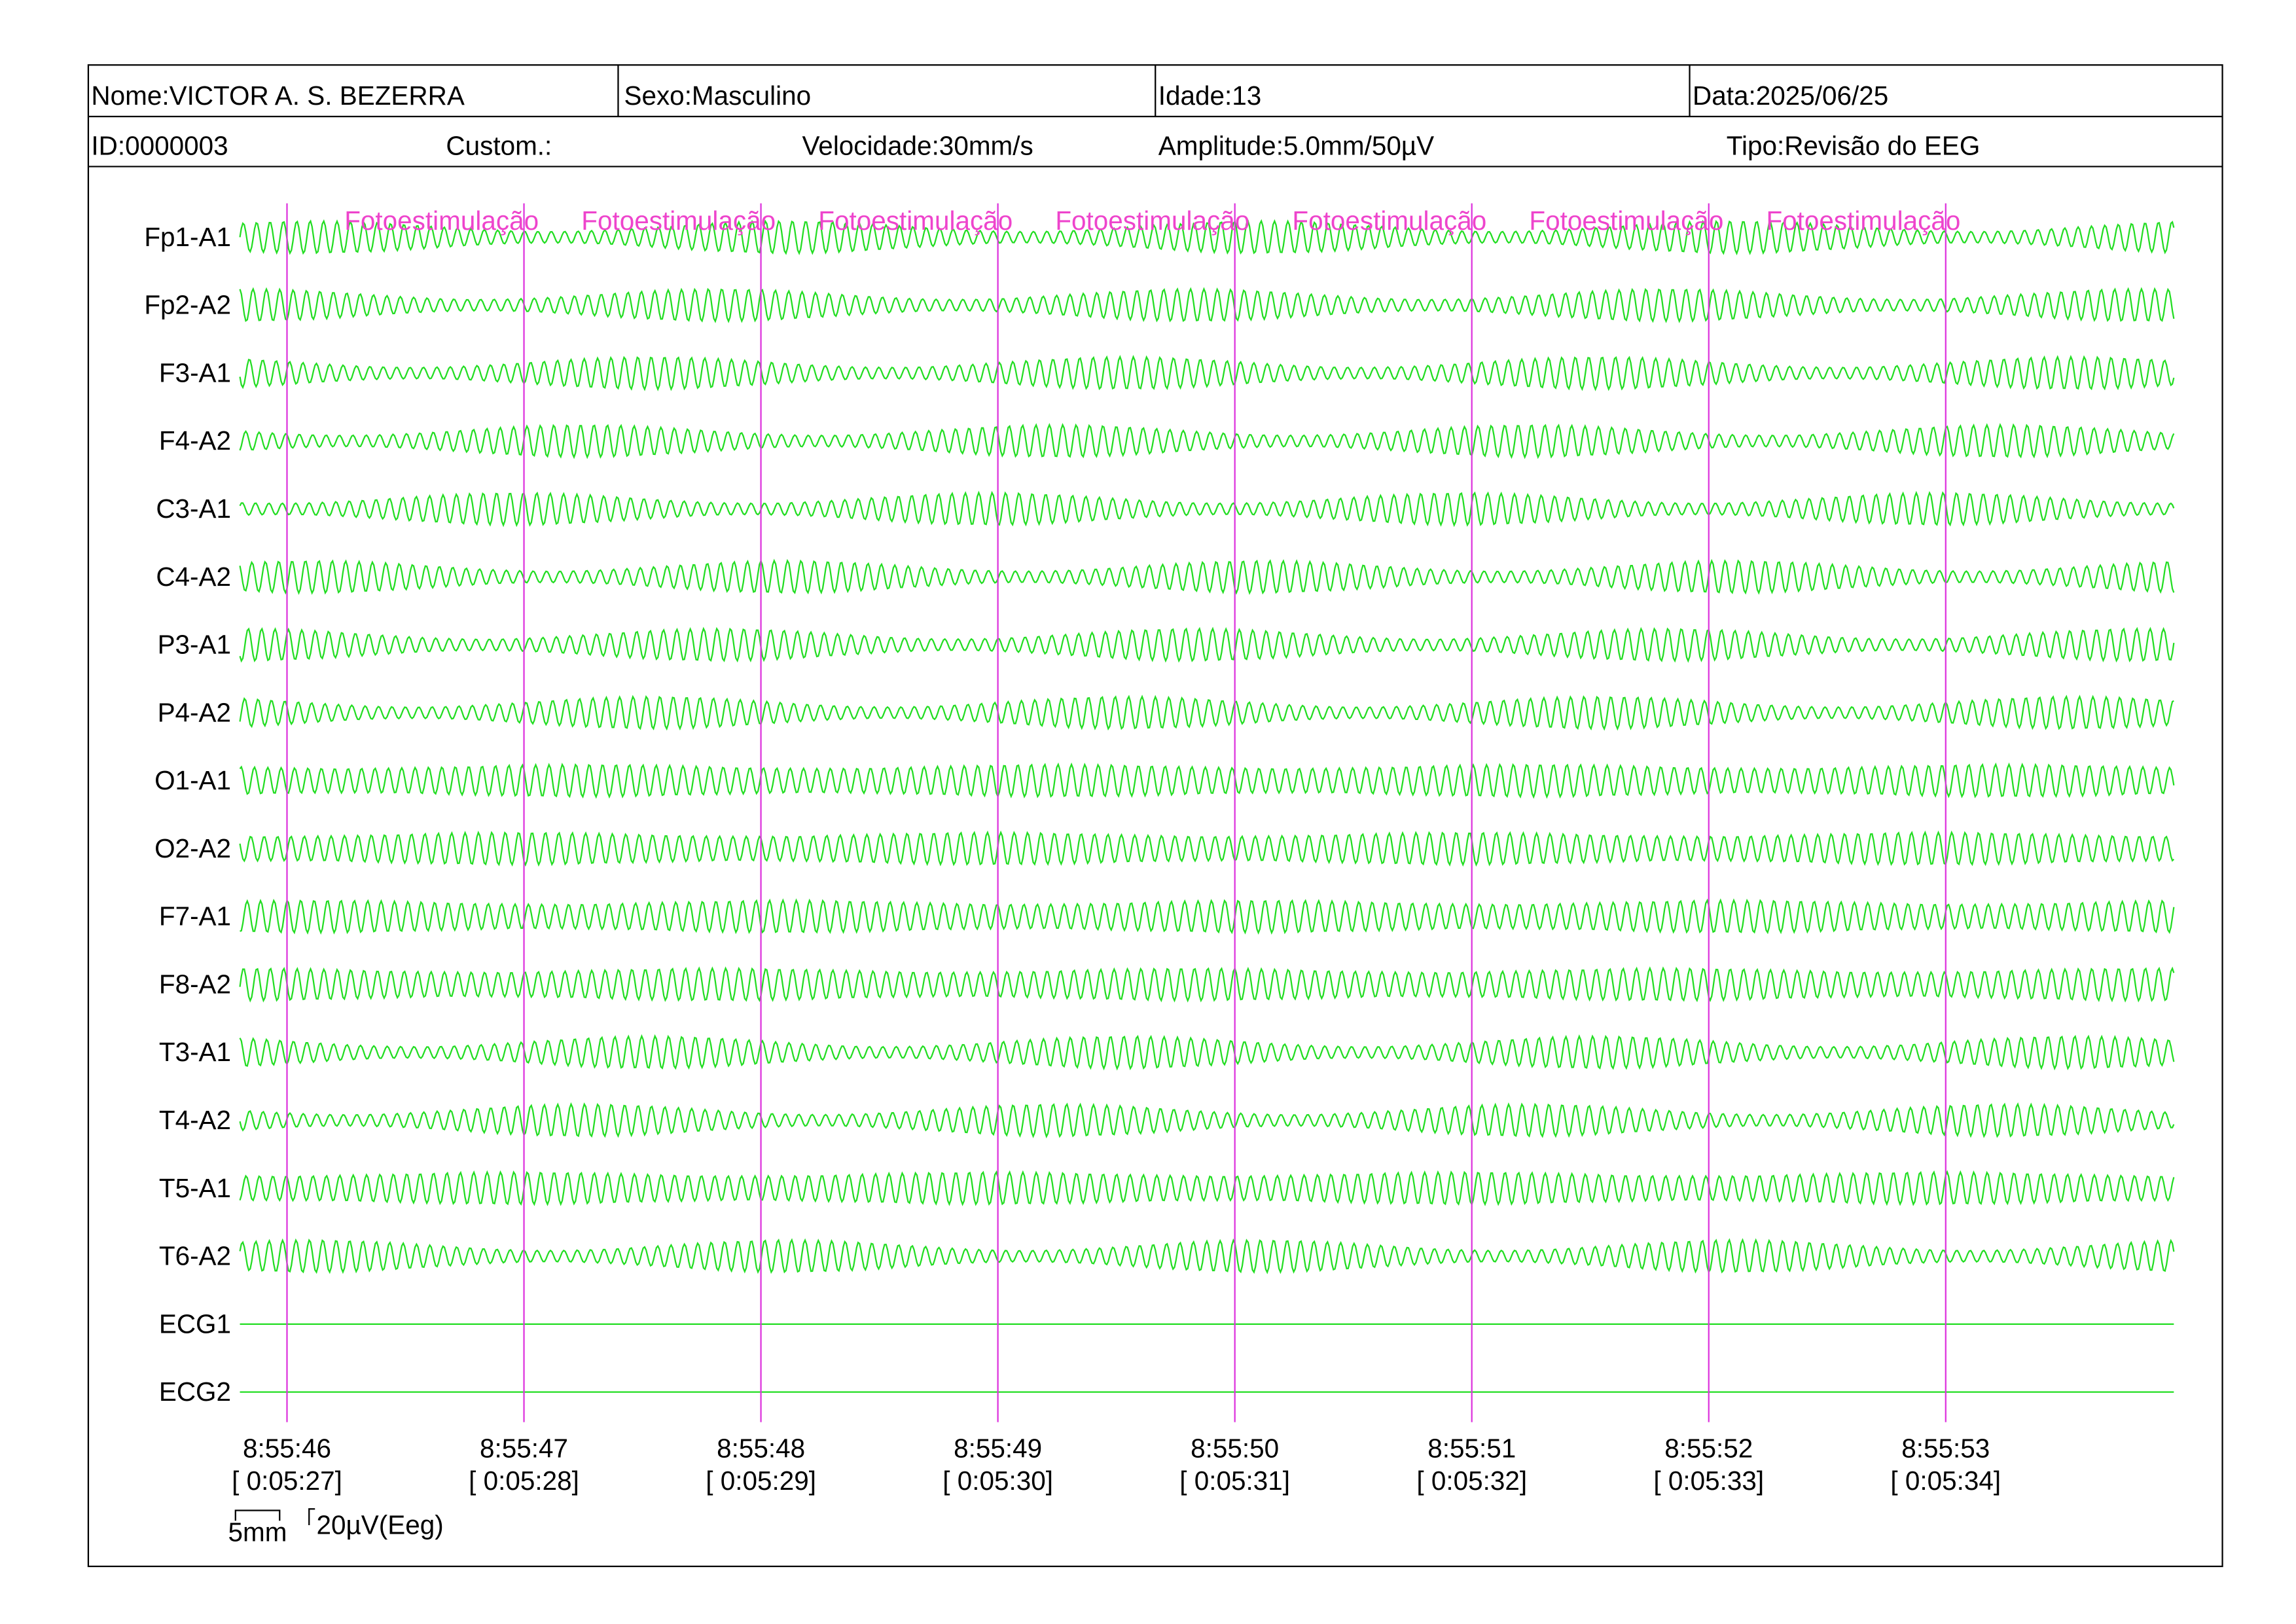 The width and height of the screenshot is (2296, 1624). Describe the element at coordinates (997, 1481) in the screenshot. I see `time-elapsed: [ 0:05:30]` at that location.